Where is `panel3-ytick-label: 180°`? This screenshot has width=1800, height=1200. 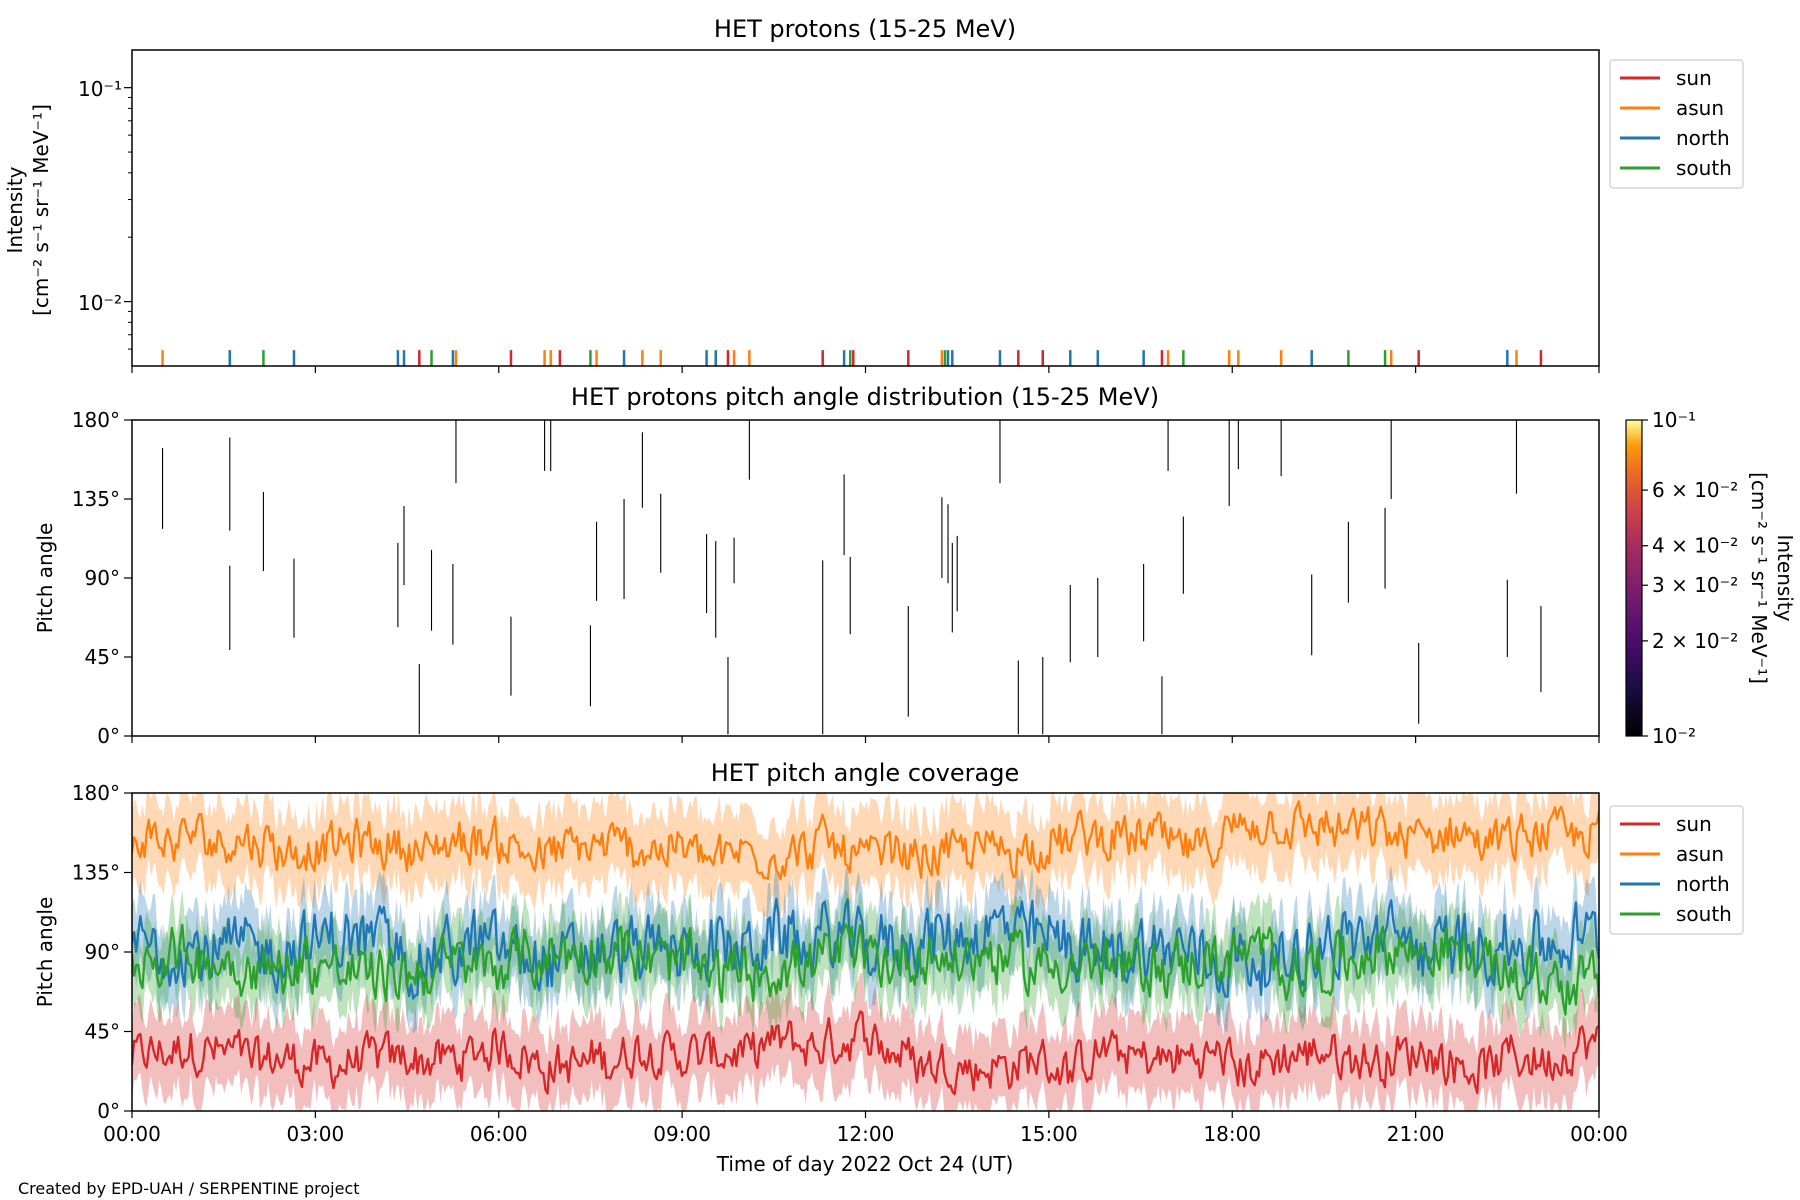
panel3-ytick-label: 180° is located at coordinates (96, 793).